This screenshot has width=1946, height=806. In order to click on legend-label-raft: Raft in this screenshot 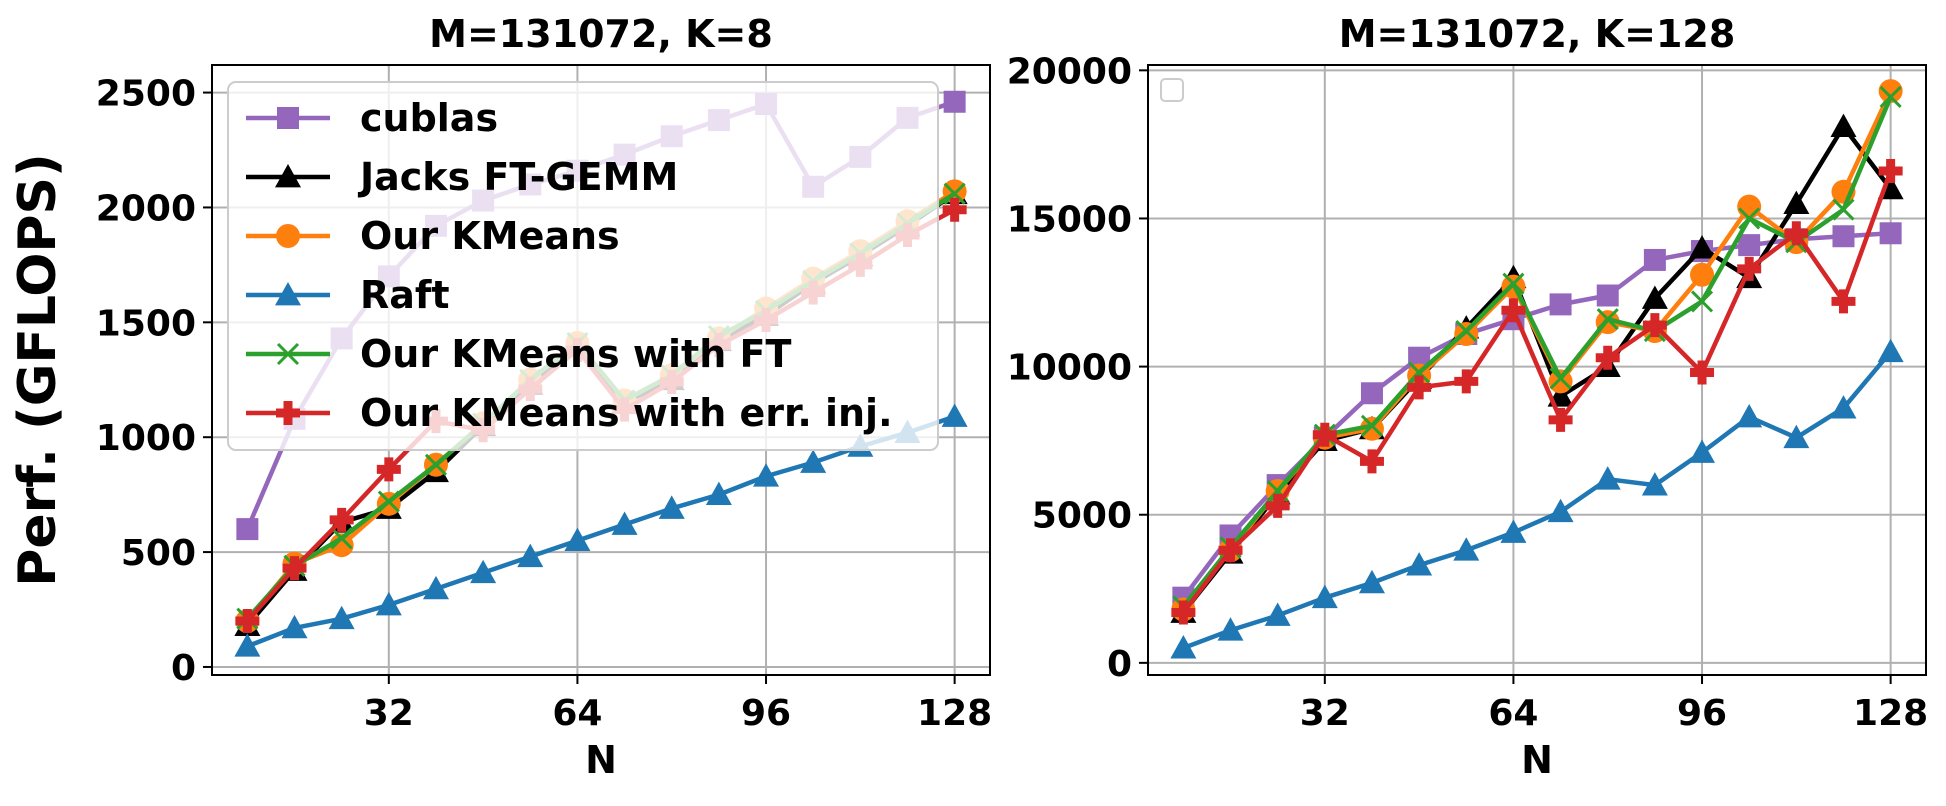, I will do `click(405, 295)`.